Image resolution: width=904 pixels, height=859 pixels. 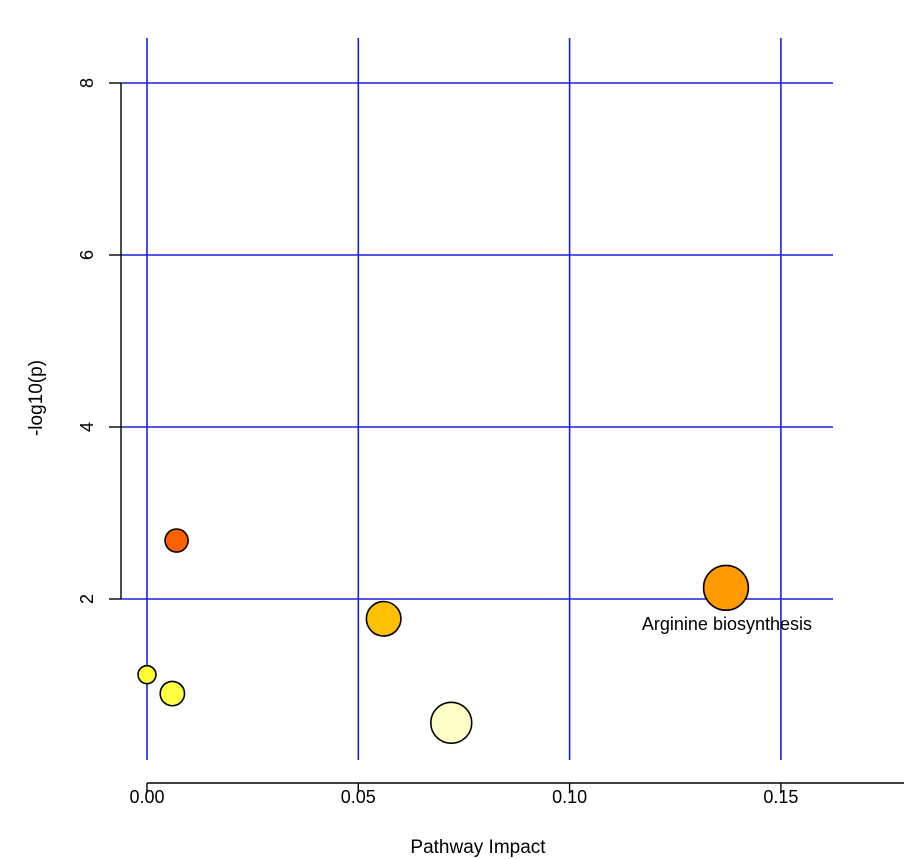 What do you see at coordinates (569, 797) in the screenshot?
I see `x-tick-label: 0.10` at bounding box center [569, 797].